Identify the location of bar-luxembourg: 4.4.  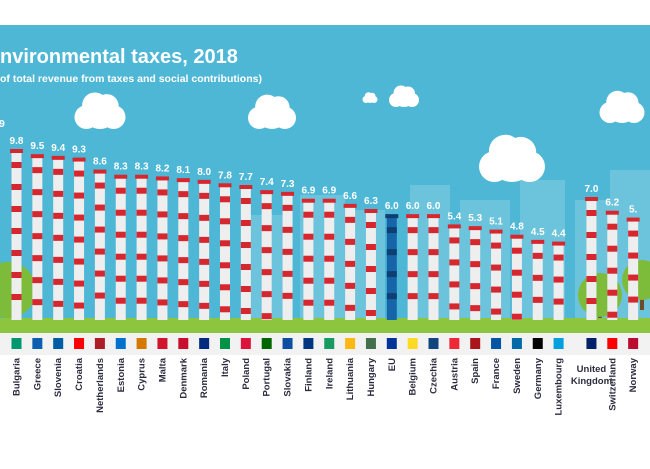
(559, 274).